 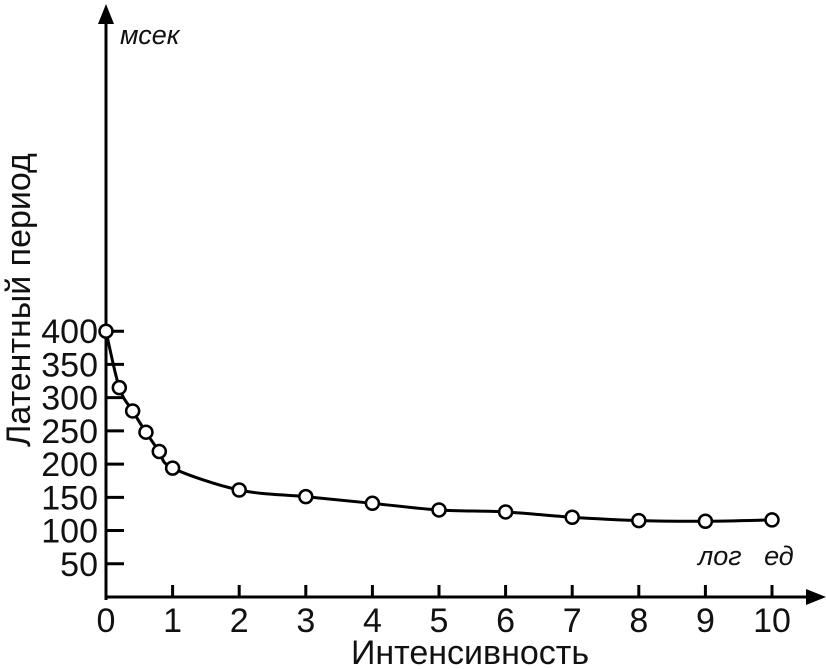 I want to click on y-axis-title: Латентный период, so click(x=19, y=300).